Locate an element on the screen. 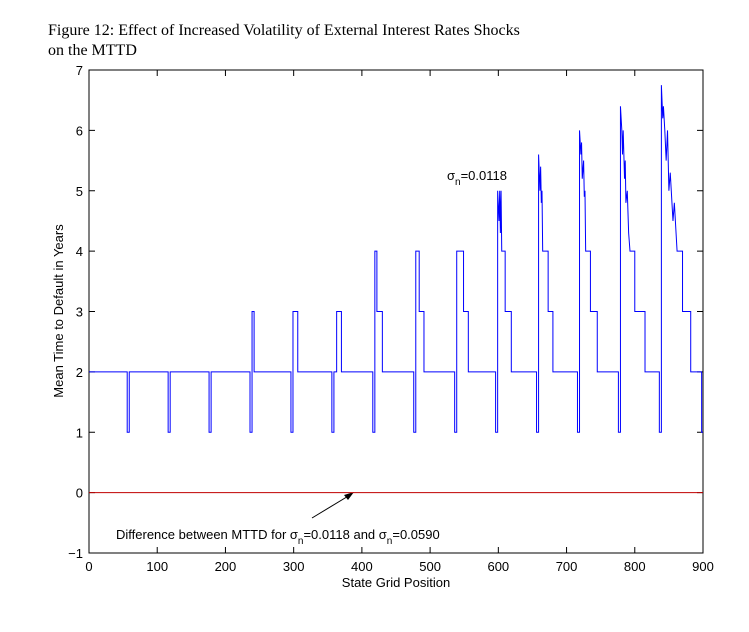 The height and width of the screenshot is (632, 749). y-tick-label: 3 is located at coordinates (79, 312).